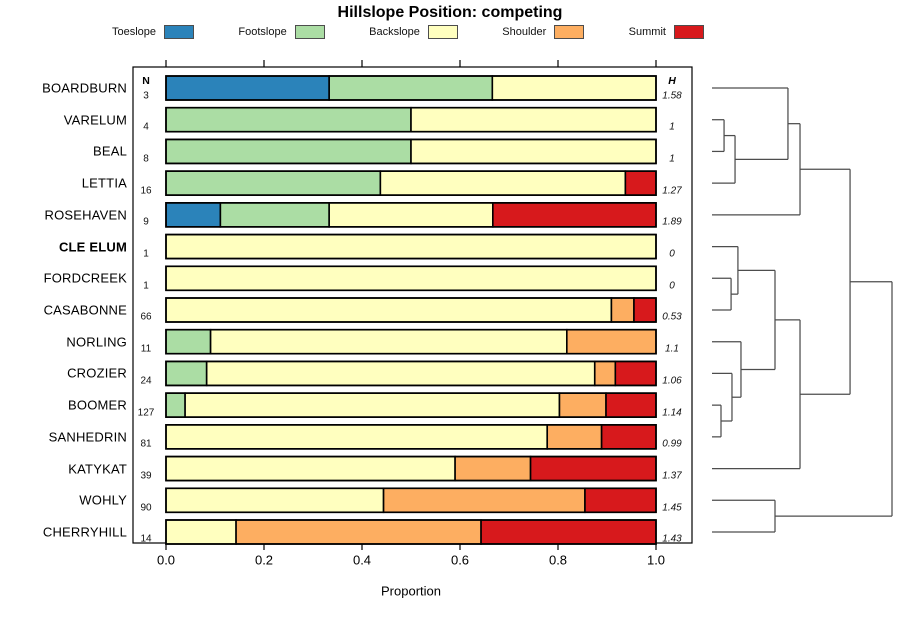 This screenshot has height=620, width=900. I want to click on n-column-header: N, so click(146, 81).